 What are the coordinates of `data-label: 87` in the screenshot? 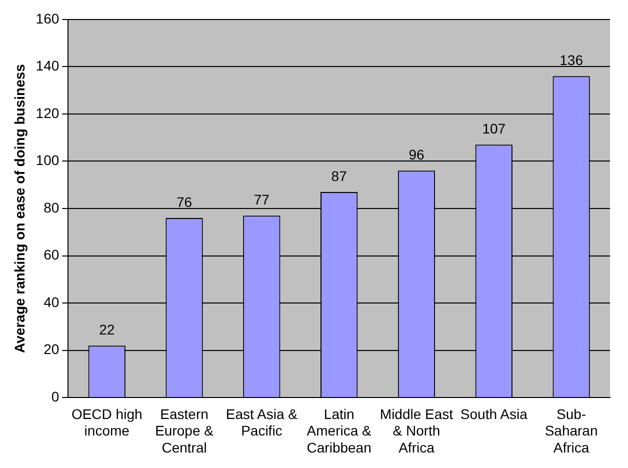 It's located at (339, 176).